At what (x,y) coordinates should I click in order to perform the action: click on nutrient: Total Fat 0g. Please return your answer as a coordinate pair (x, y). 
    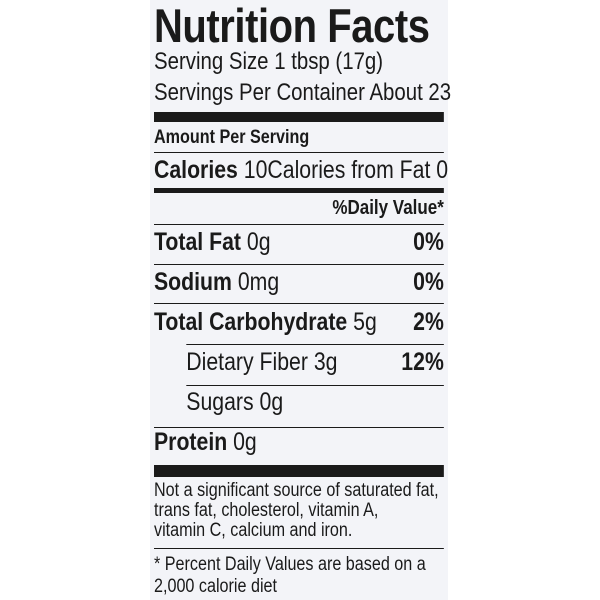
    Looking at the image, I should click on (212, 242).